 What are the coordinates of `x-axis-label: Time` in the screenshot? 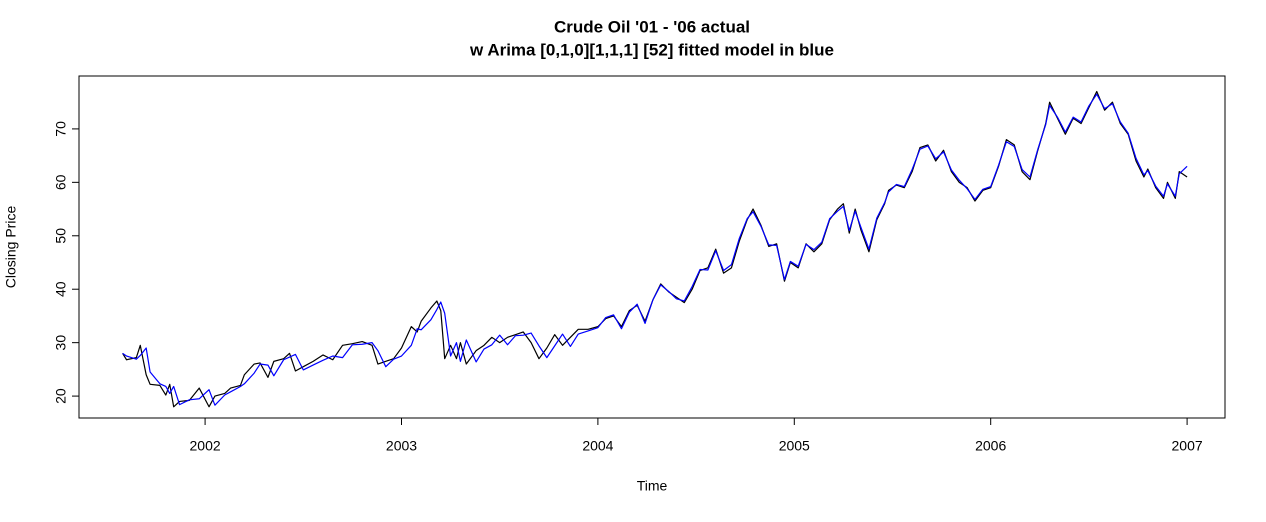 It's located at (652, 486).